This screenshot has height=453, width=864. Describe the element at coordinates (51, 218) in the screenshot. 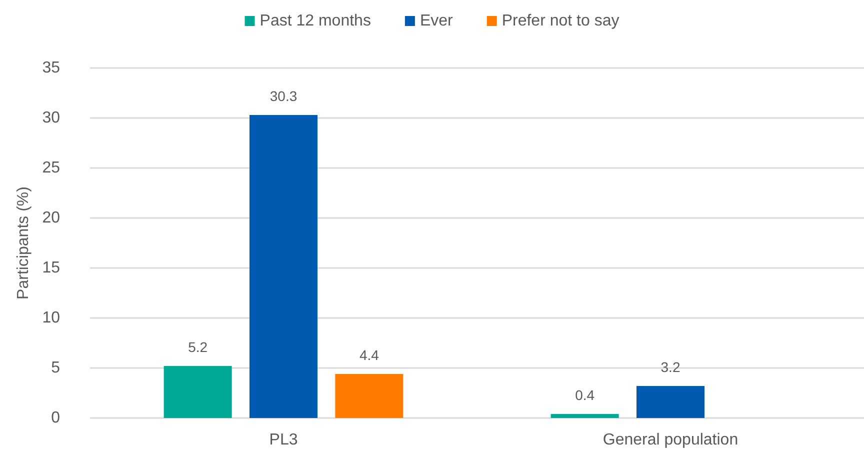

I see `y-tick-label: 20` at that location.